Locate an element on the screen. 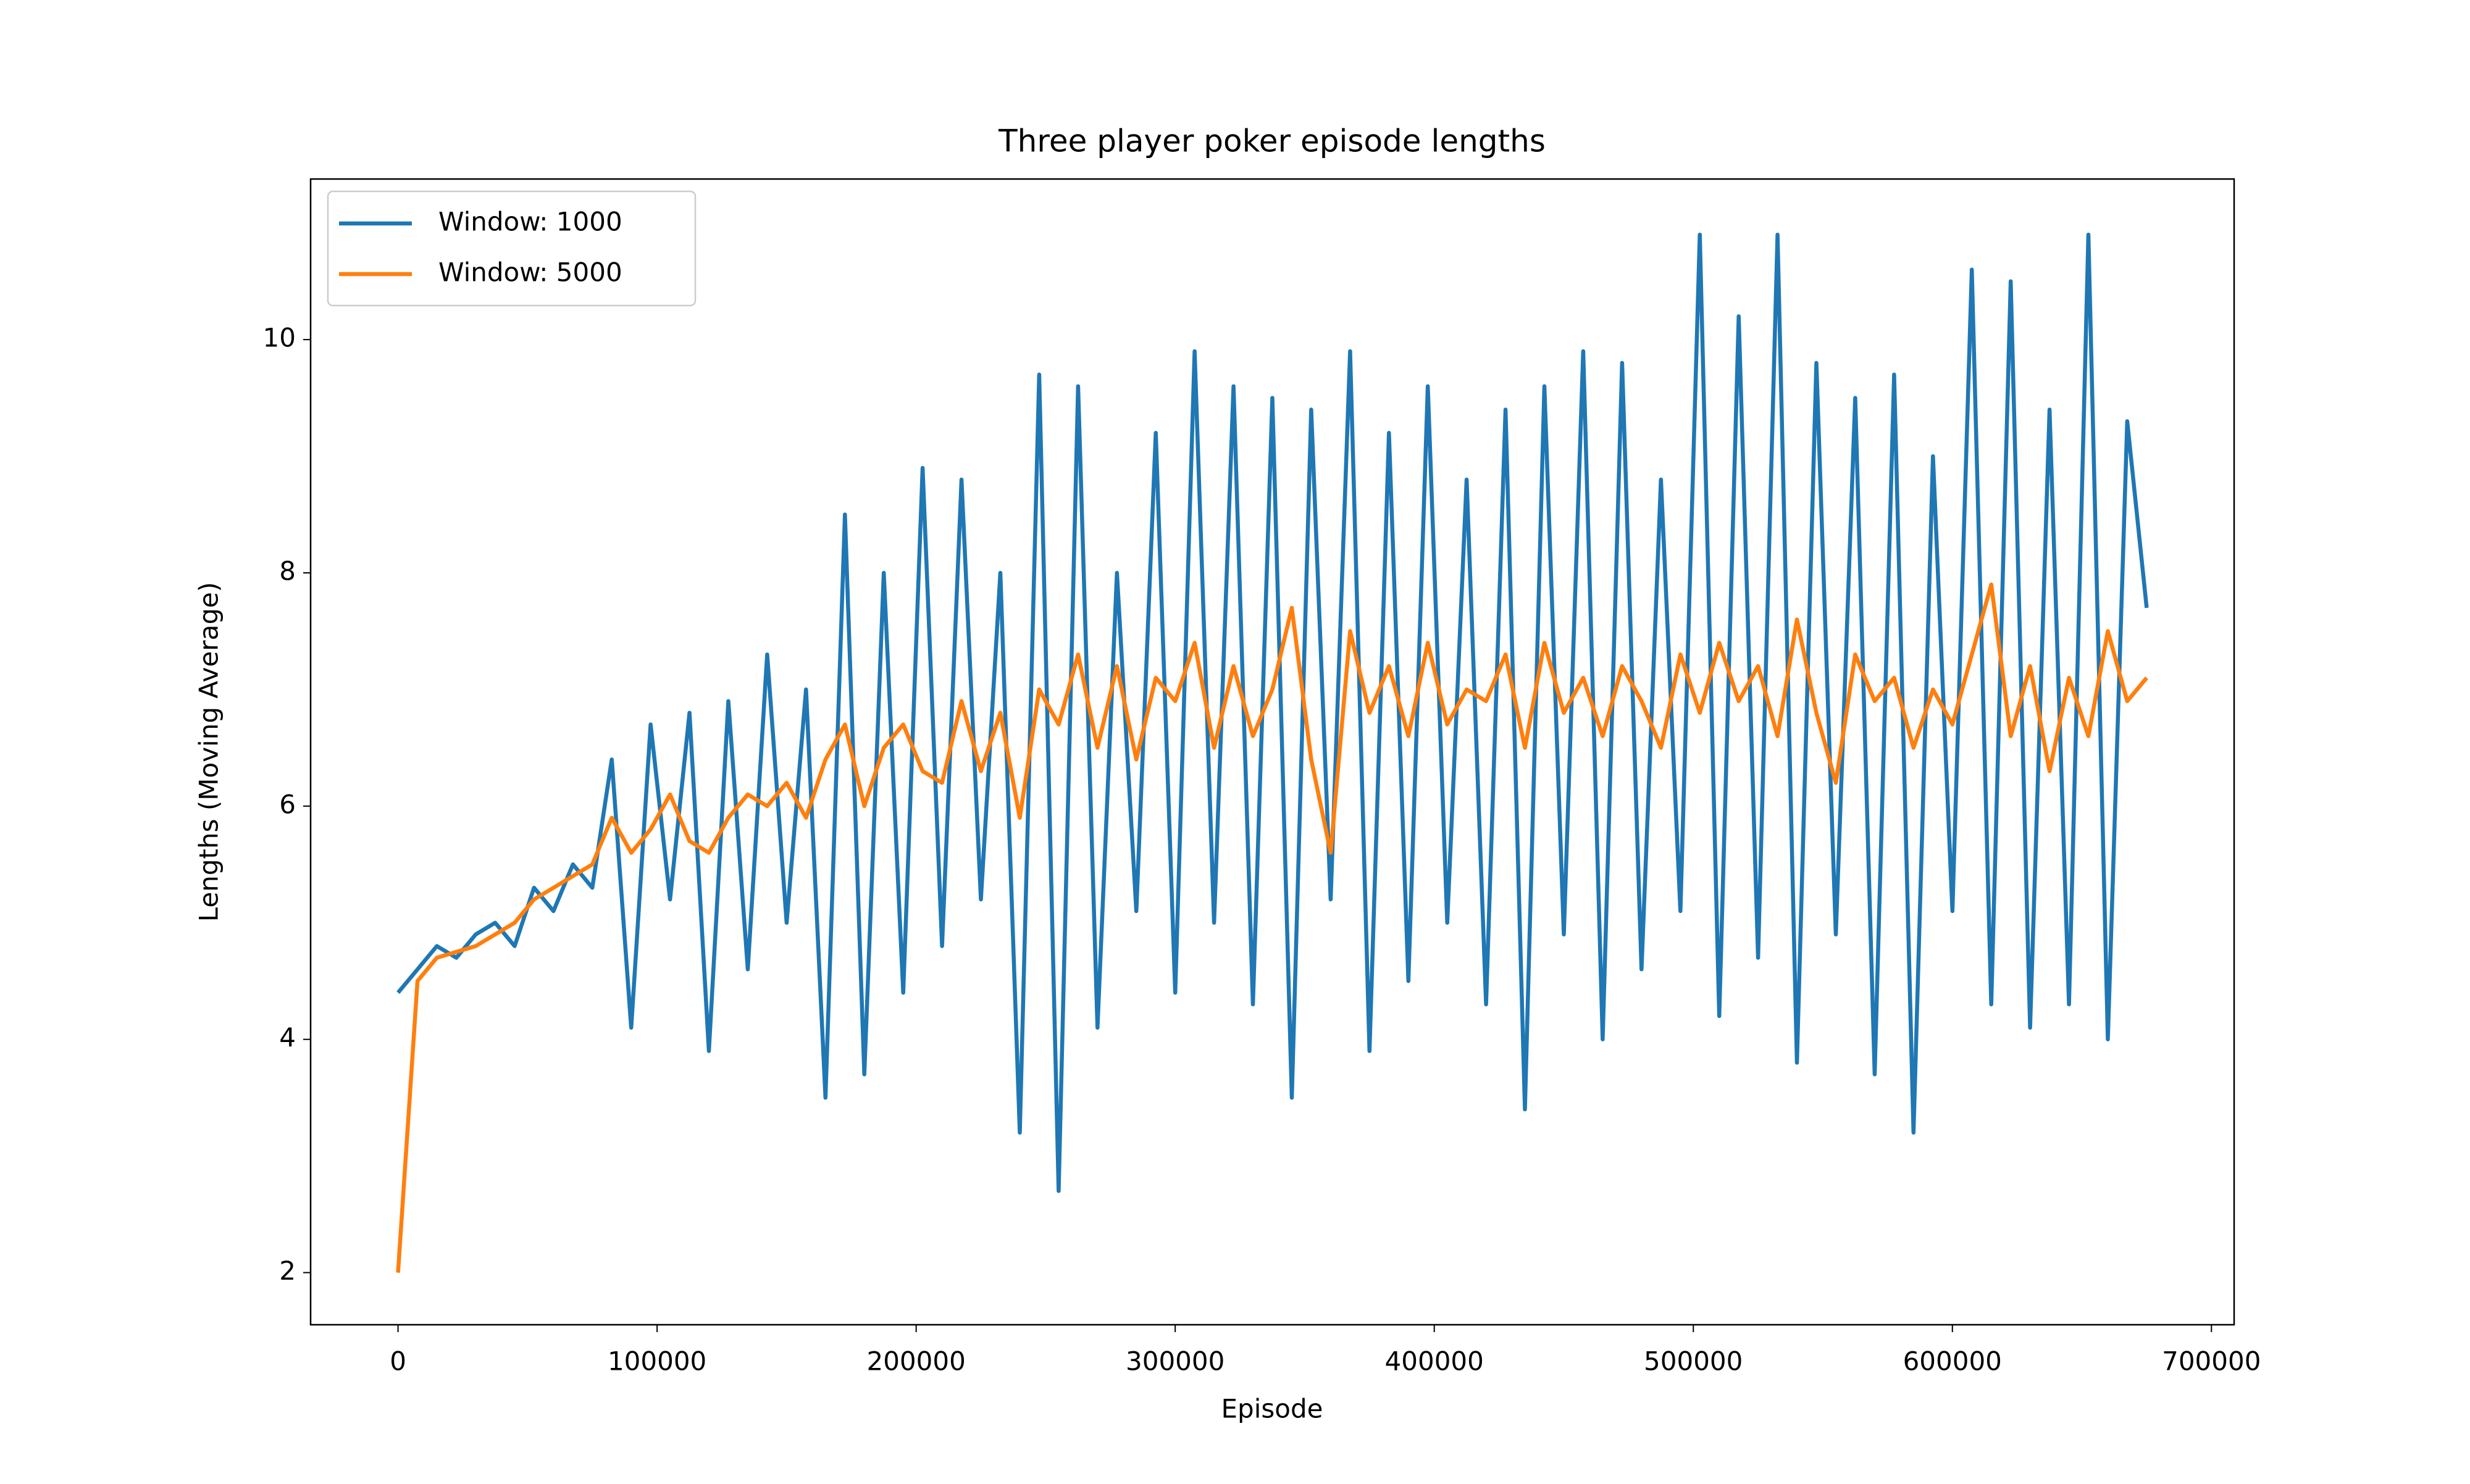 This screenshot has width=2470, height=1484. y-tick-label: 8 is located at coordinates (287, 571).